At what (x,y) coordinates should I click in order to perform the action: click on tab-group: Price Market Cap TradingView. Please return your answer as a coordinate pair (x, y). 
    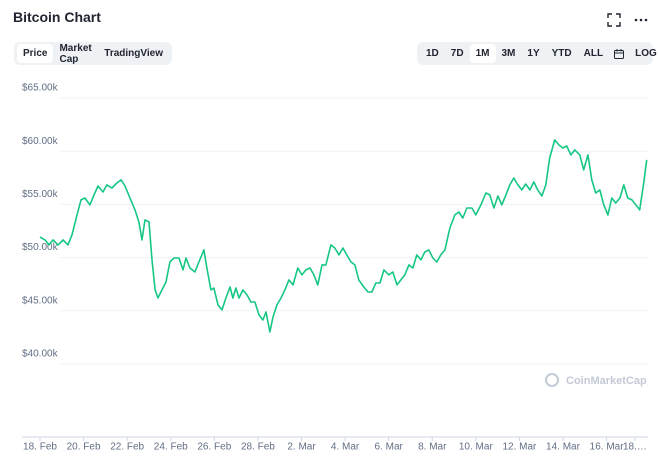
    Looking at the image, I should click on (93, 53).